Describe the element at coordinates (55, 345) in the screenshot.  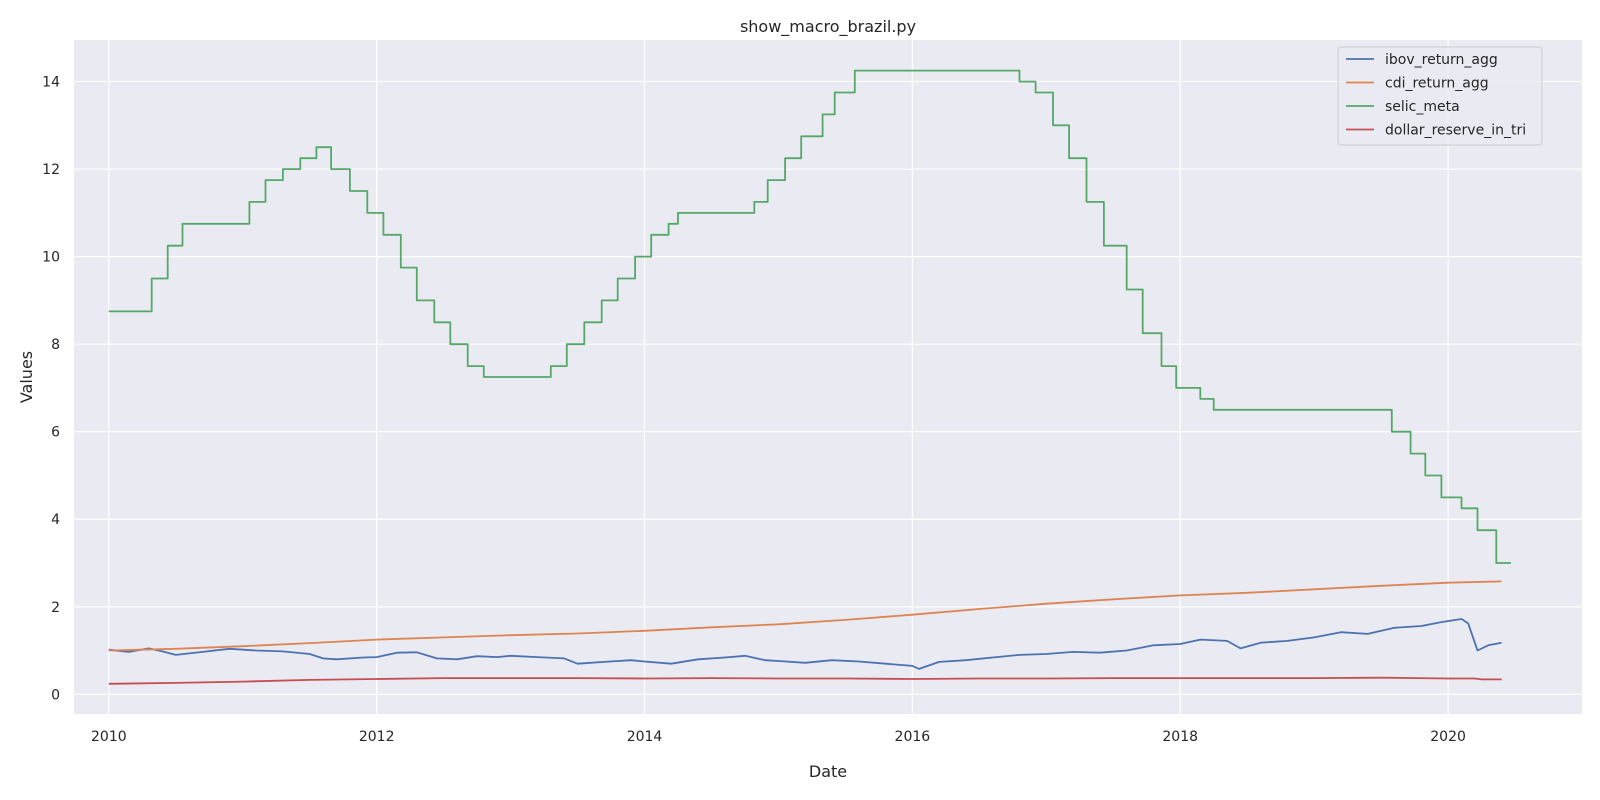
I see `y-tick-label: 8` at that location.